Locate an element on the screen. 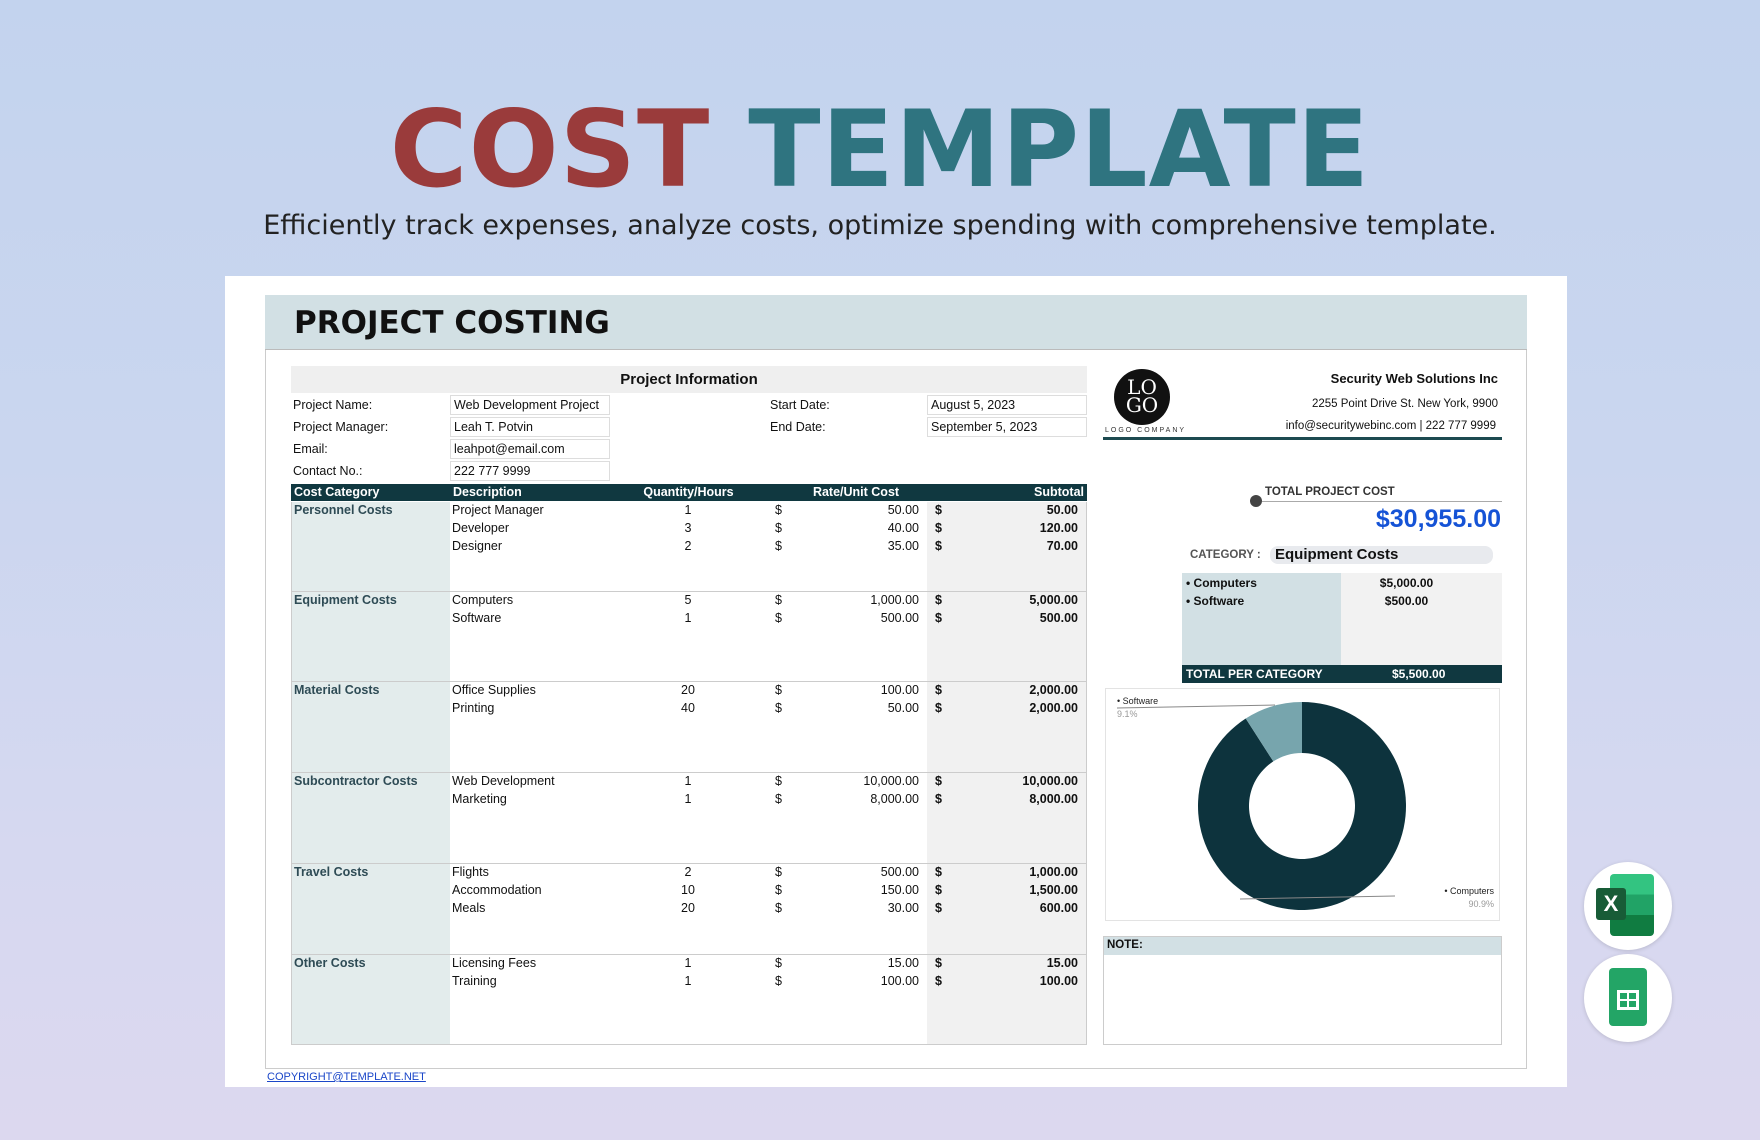  item-rate: 150.00 is located at coordinates (899, 890).